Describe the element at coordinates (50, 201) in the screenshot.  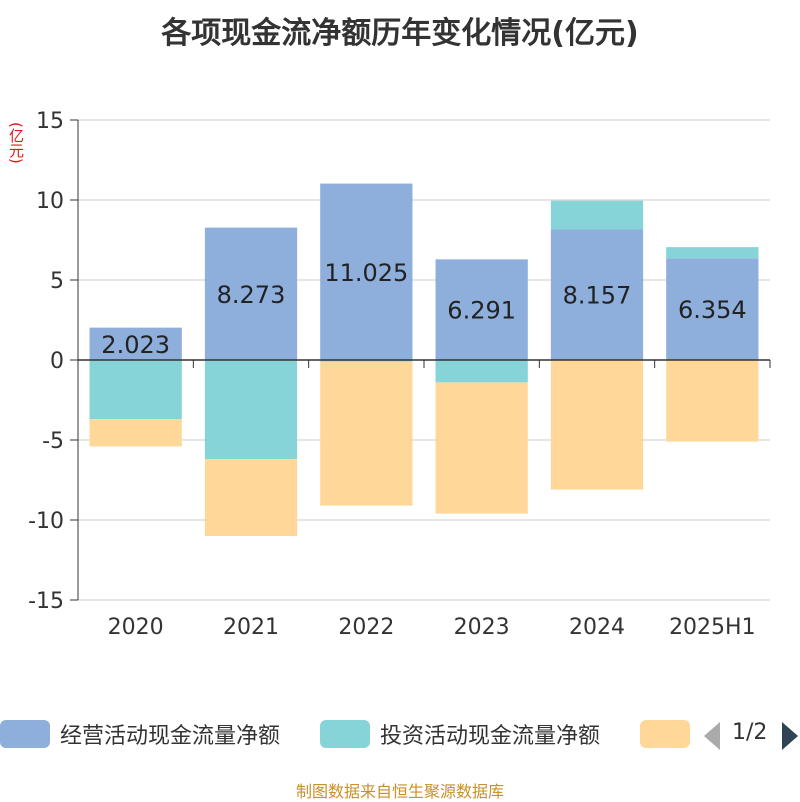
I see `y-axis-tick-label: 10` at that location.